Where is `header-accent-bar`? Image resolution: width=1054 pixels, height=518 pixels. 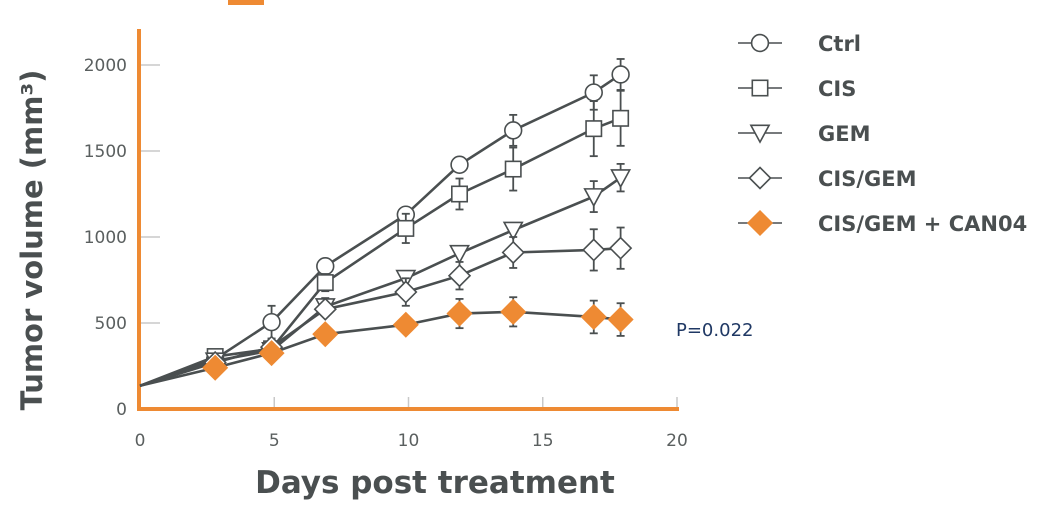 header-accent-bar is located at coordinates (246, 2).